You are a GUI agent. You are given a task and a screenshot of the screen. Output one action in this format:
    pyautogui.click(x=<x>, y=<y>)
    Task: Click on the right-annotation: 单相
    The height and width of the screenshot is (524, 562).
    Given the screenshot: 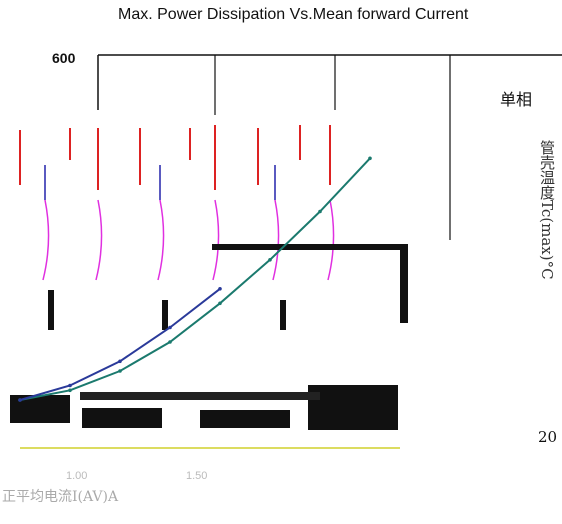 What is the action you would take?
    pyautogui.click(x=516, y=99)
    